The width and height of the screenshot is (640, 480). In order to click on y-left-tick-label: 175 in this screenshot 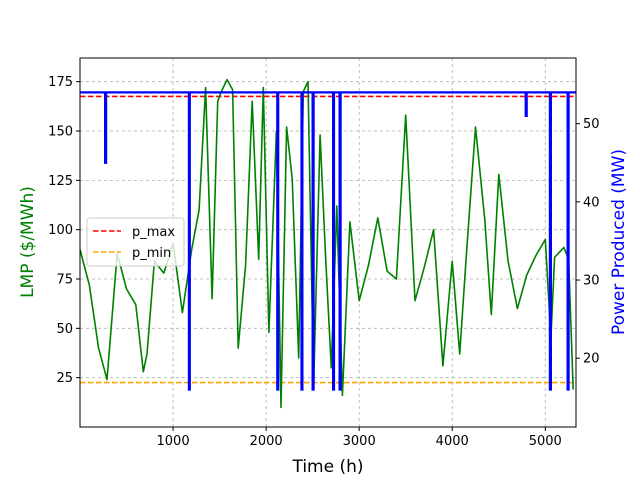, I will do `click(60, 82)`.